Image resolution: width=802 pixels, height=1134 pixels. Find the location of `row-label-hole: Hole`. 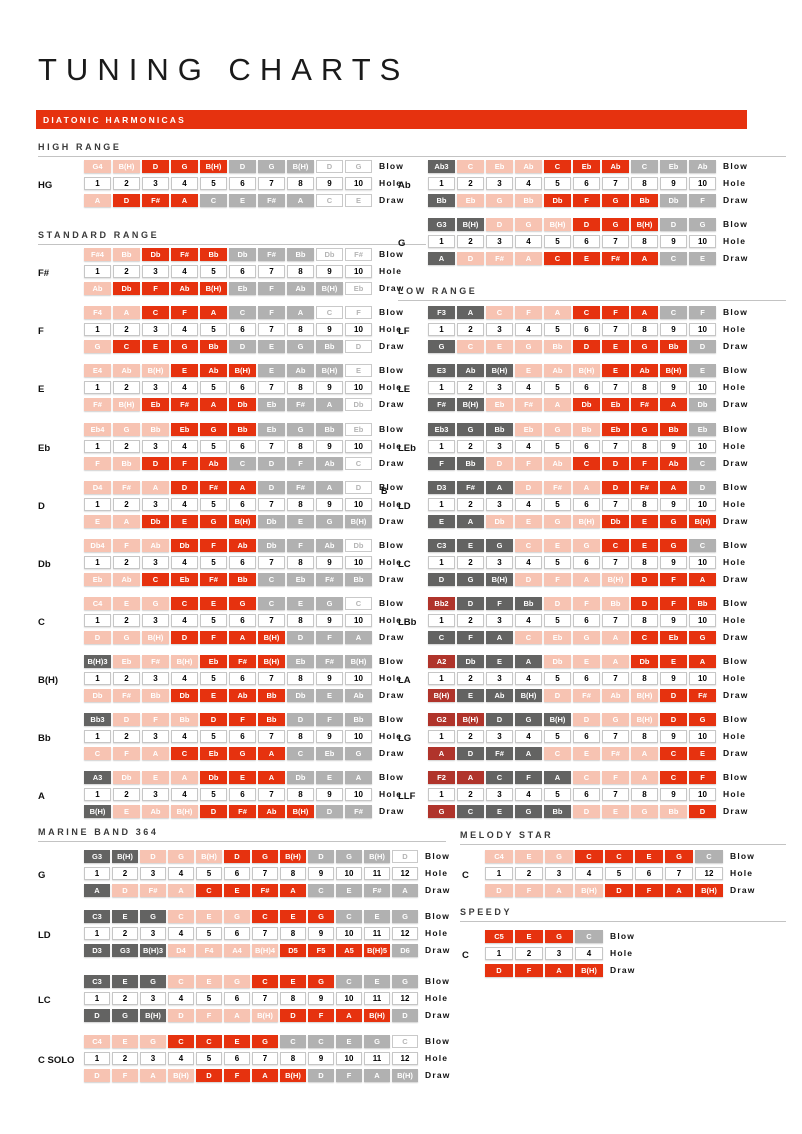

row-label-hole: Hole is located at coordinates (735, 620).